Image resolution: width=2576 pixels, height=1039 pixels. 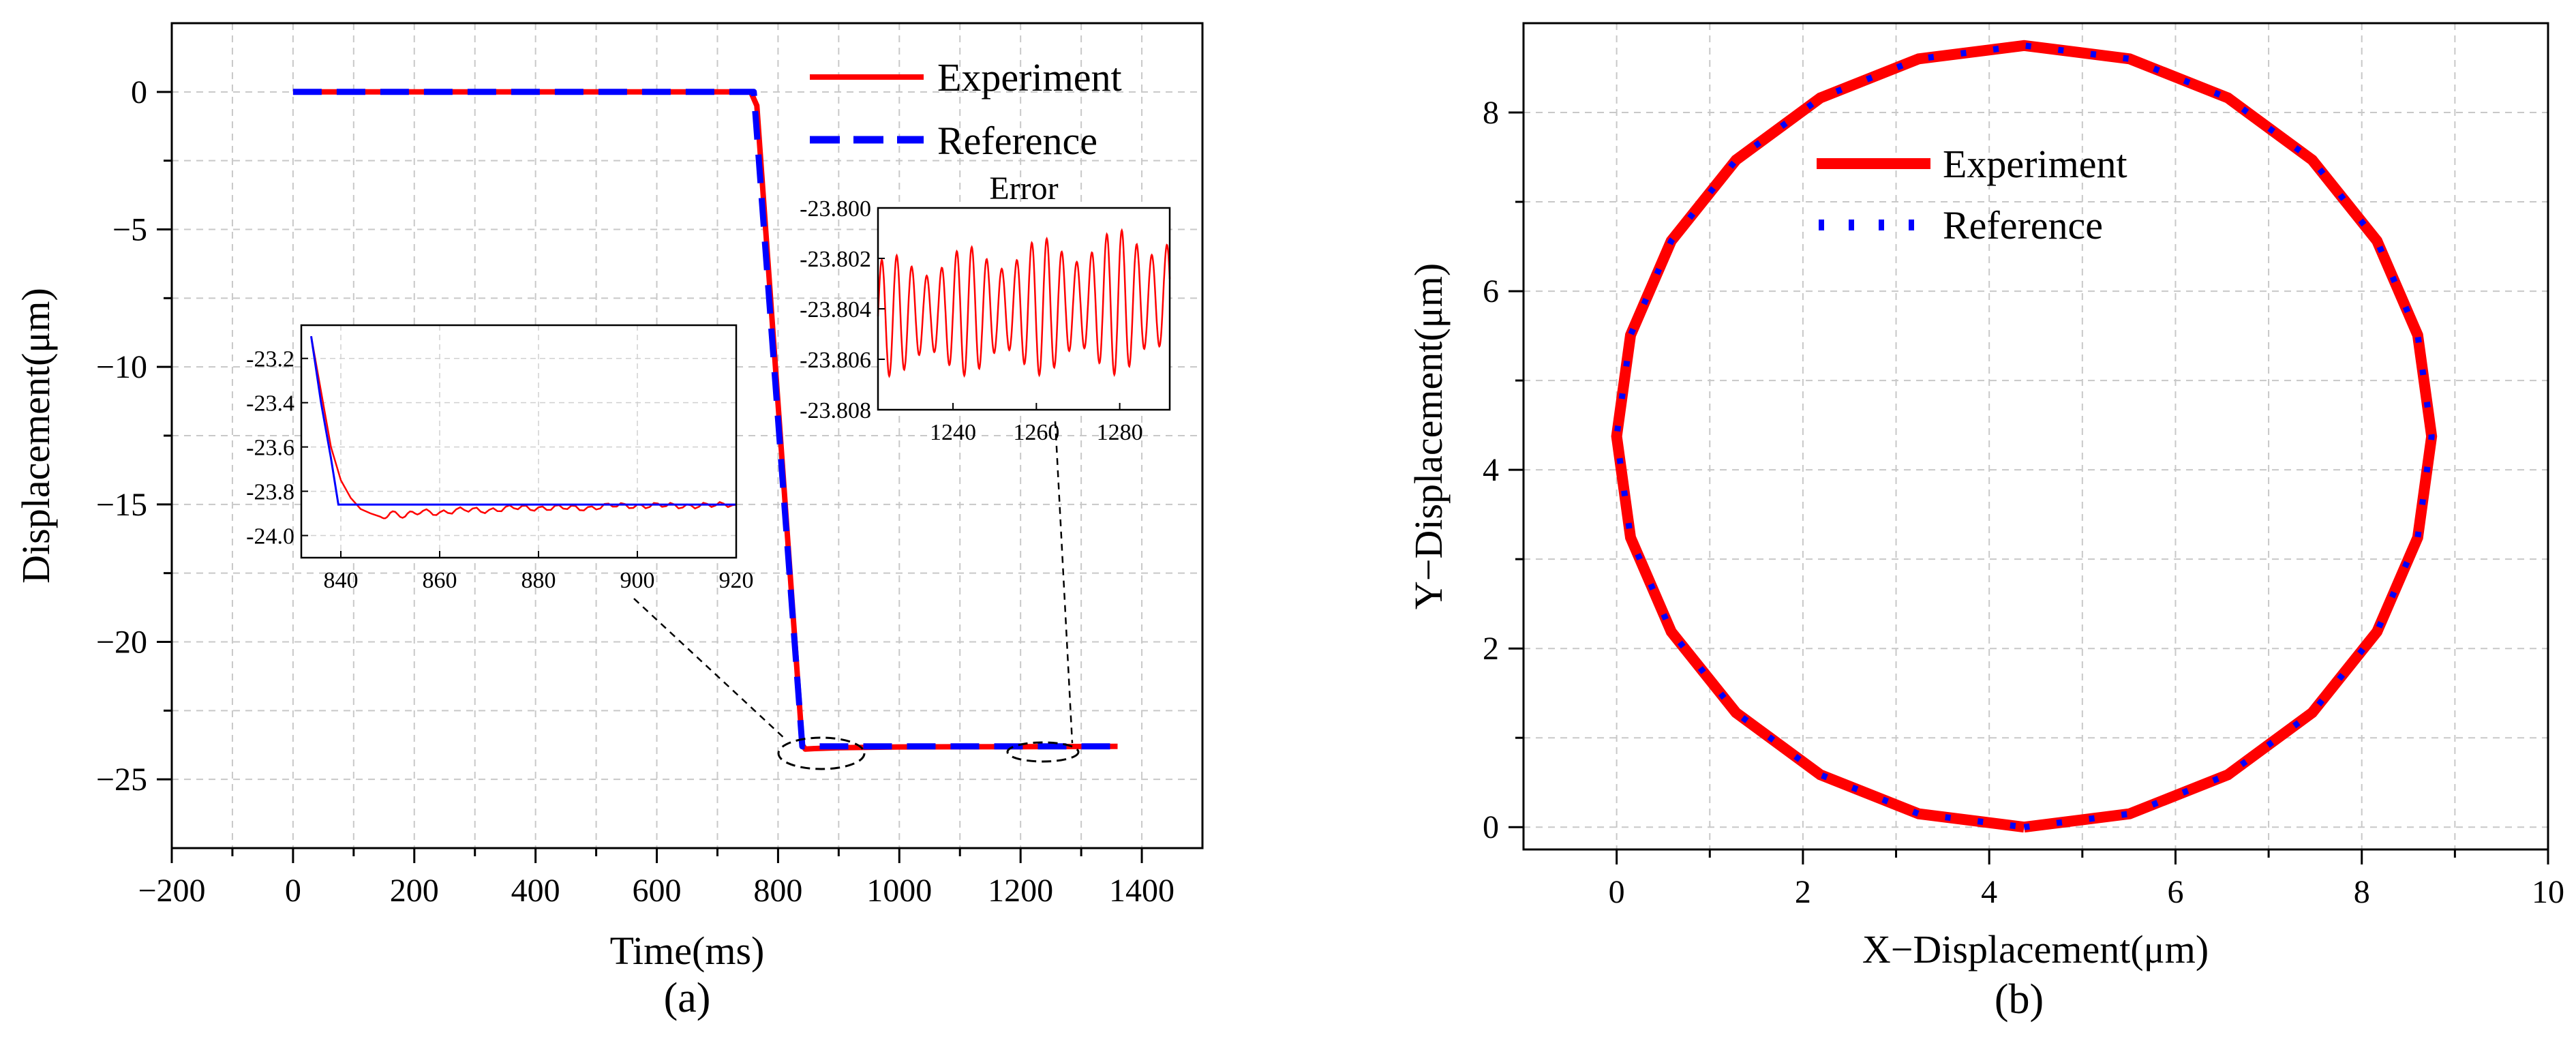 I want to click on inset-left-background, so click(x=518, y=441).